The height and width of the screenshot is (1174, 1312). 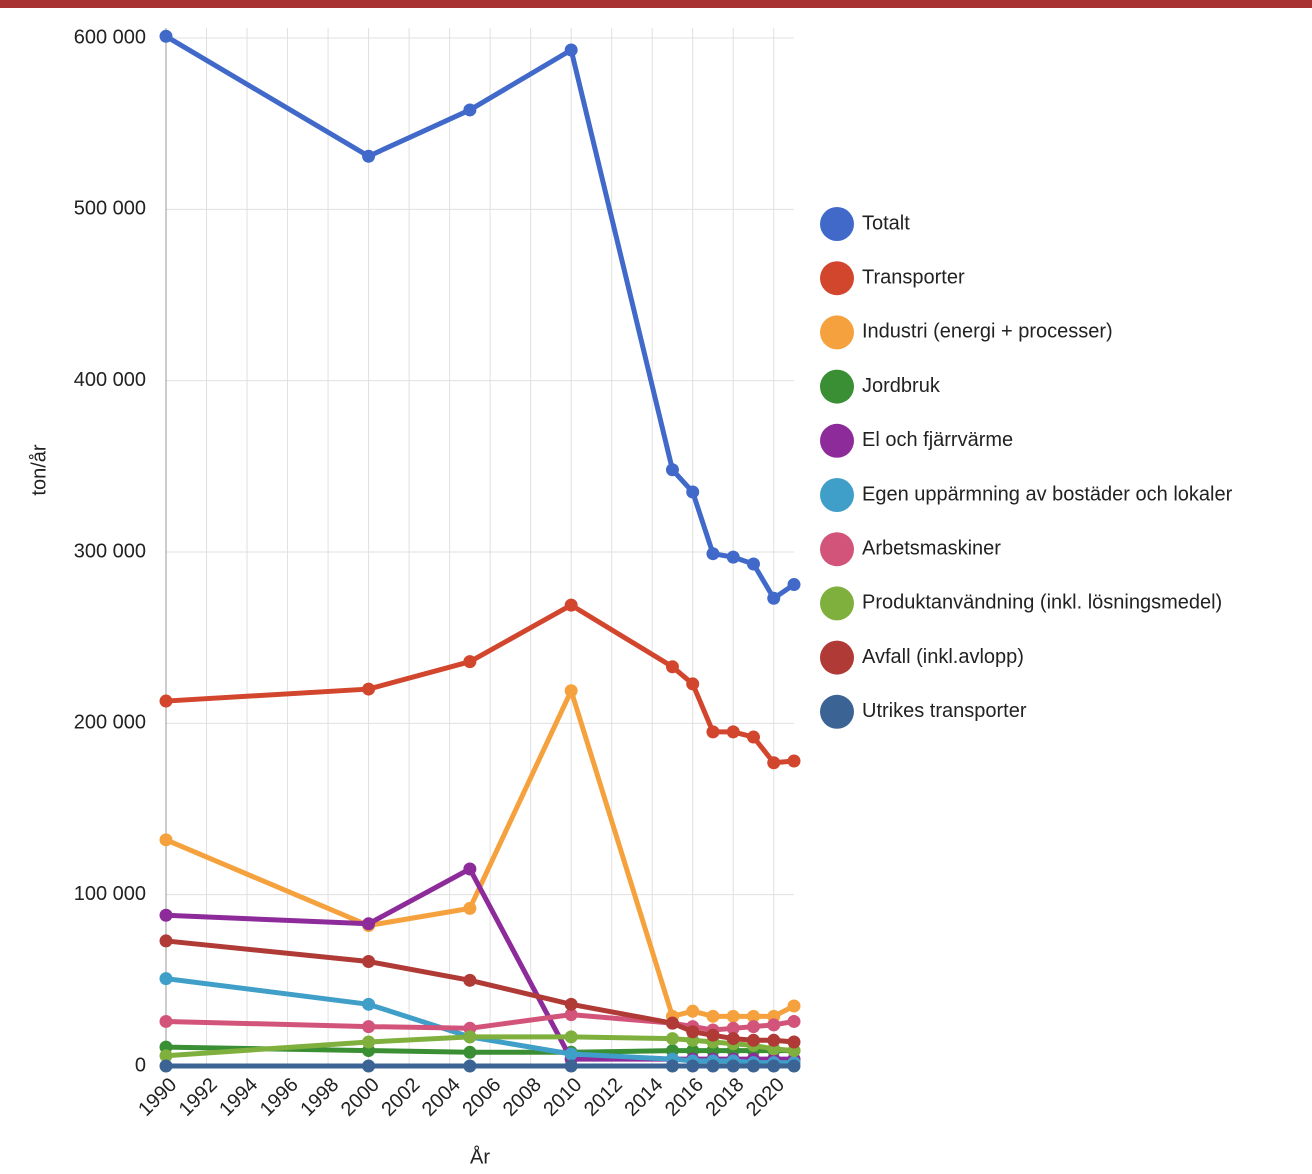 I want to click on legend-label: Totalt, so click(x=886, y=223).